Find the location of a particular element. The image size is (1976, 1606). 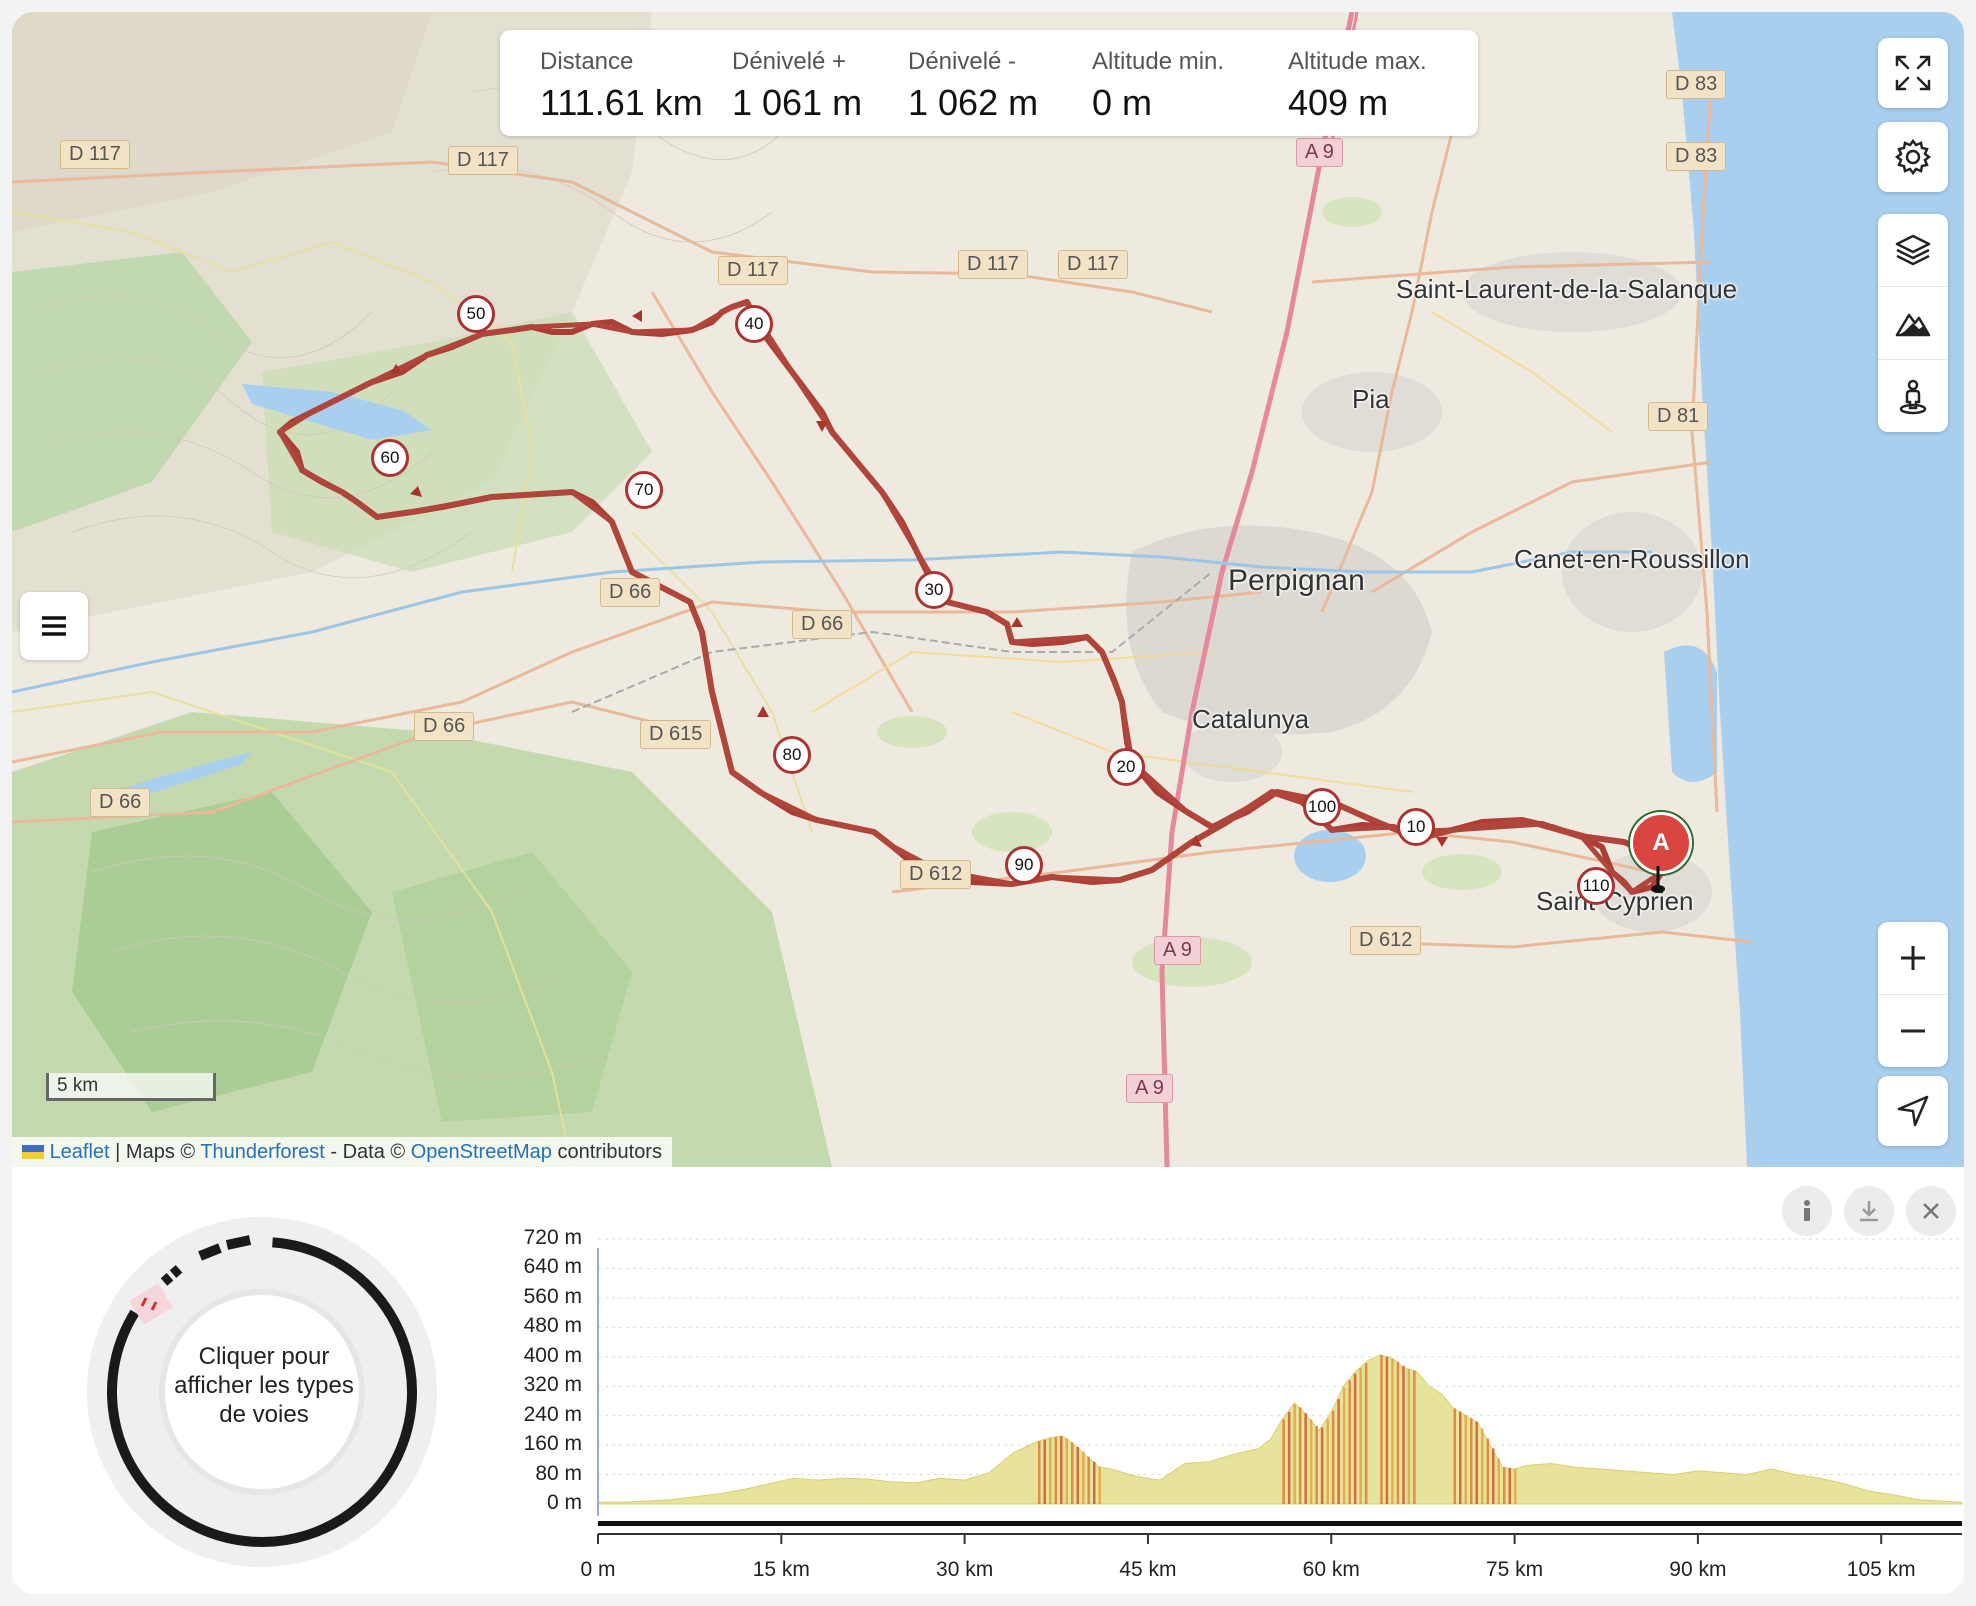

x-tick-label: 0 m is located at coordinates (598, 1569).